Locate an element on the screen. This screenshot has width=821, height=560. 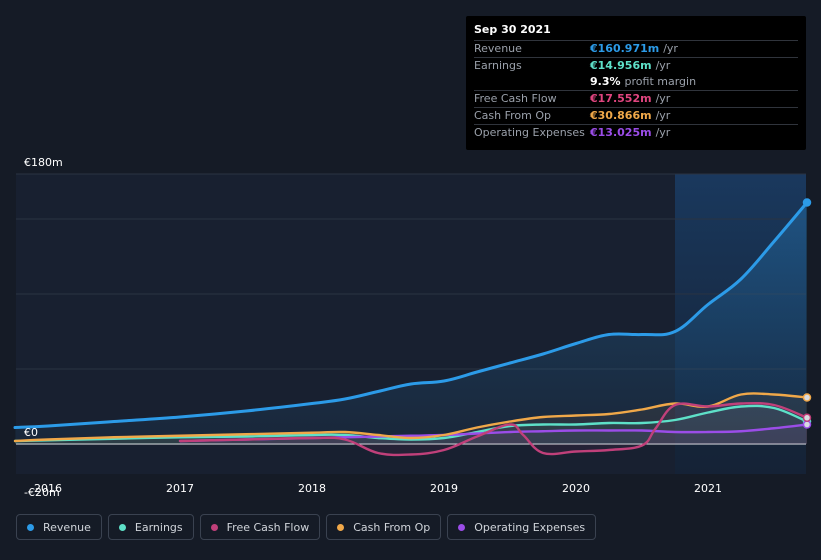
y-tick-label: €180m is located at coordinates (43, 162).